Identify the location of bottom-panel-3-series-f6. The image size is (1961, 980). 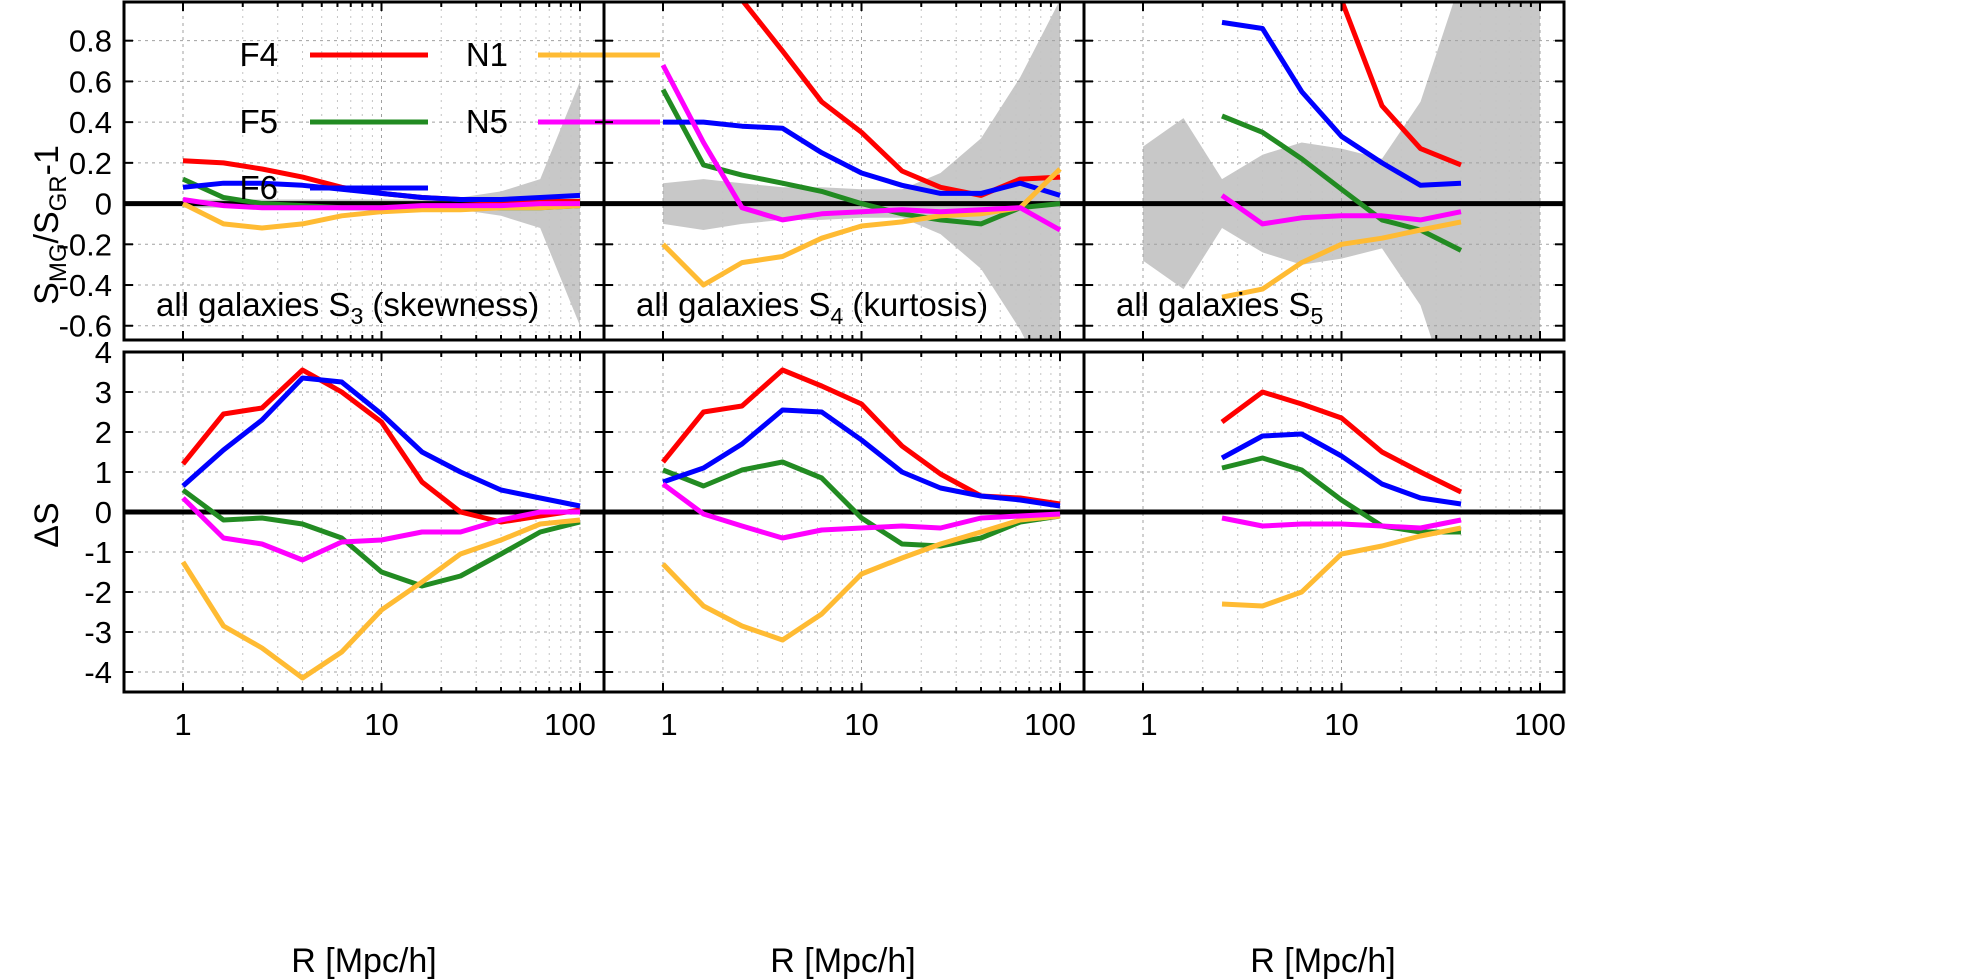
(1341, 469).